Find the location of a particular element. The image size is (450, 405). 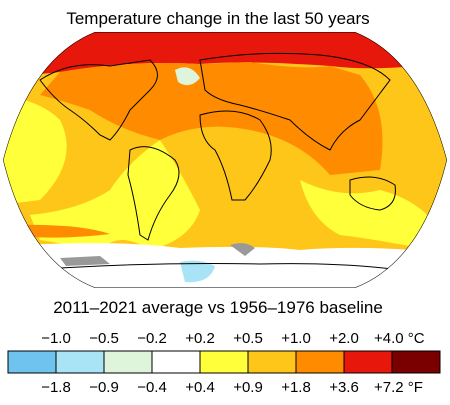

celsius-label: −0.5 is located at coordinates (104, 338).